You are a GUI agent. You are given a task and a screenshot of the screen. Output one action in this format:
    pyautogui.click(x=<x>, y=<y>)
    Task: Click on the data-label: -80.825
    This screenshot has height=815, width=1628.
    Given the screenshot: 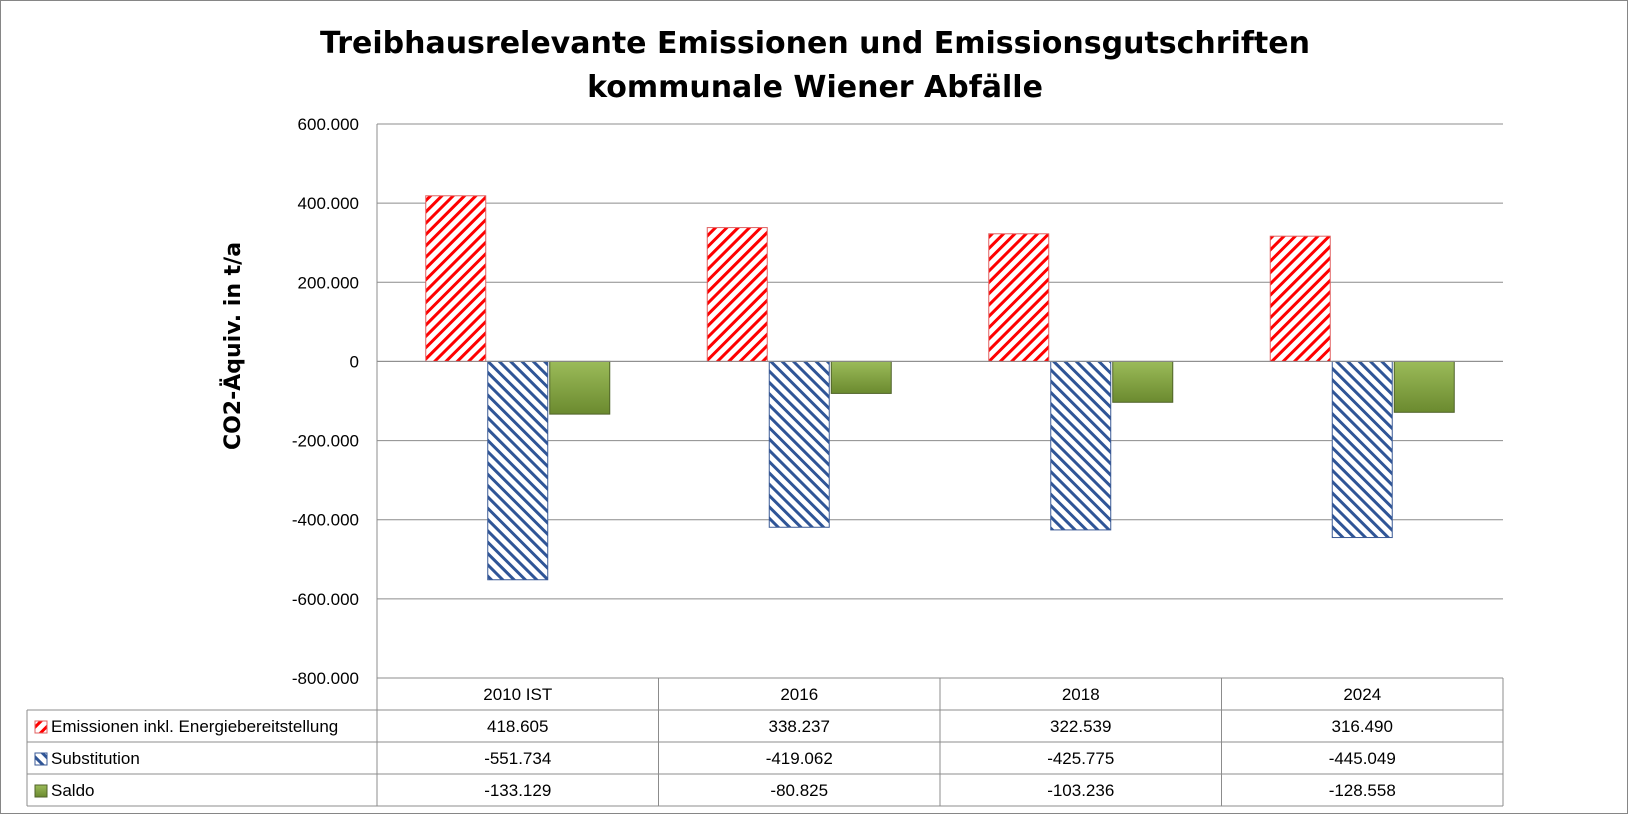 What is the action you would take?
    pyautogui.click(x=799, y=790)
    